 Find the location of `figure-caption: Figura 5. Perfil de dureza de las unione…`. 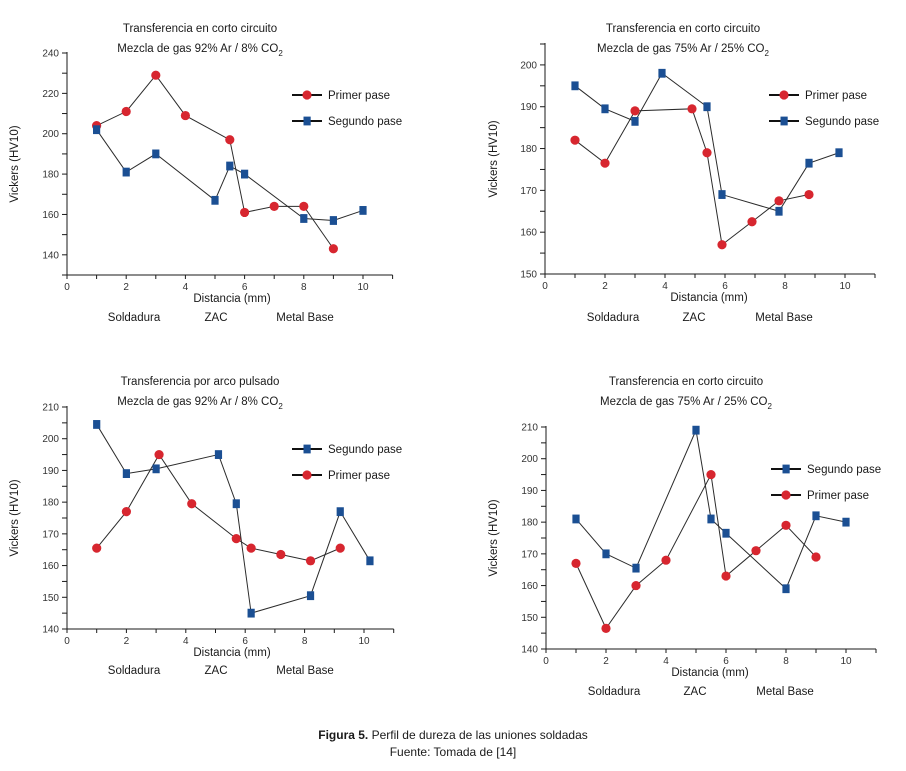

figure-caption: Figura 5. Perfil de dureza de las unione… is located at coordinates (453, 735).